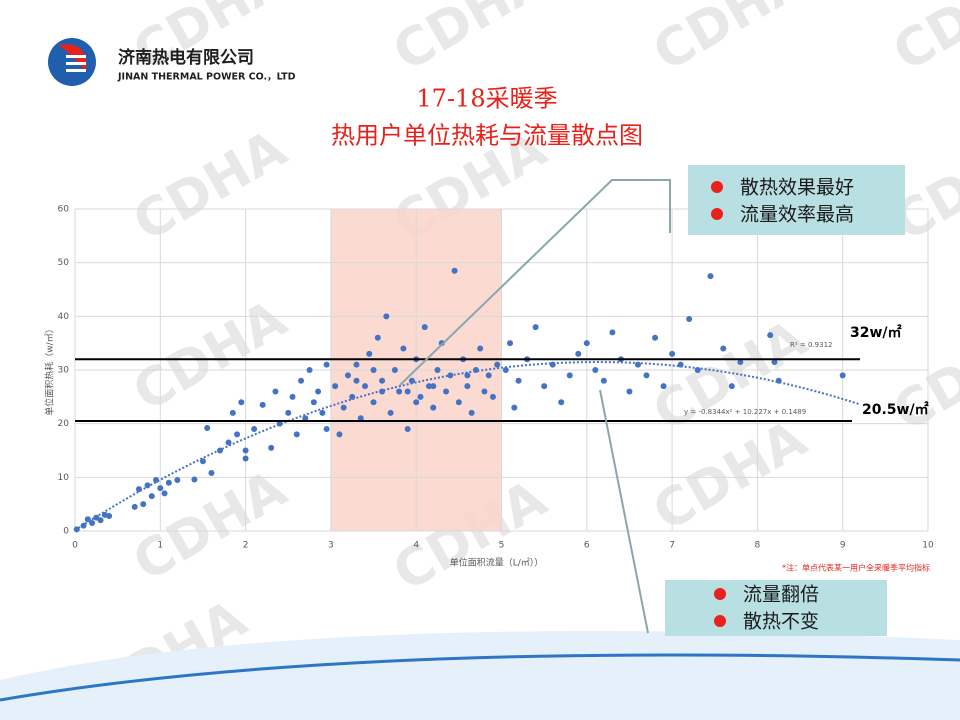  What do you see at coordinates (895, 409) in the screenshot?
I see `reference-label: 20.5w/㎡` at bounding box center [895, 409].